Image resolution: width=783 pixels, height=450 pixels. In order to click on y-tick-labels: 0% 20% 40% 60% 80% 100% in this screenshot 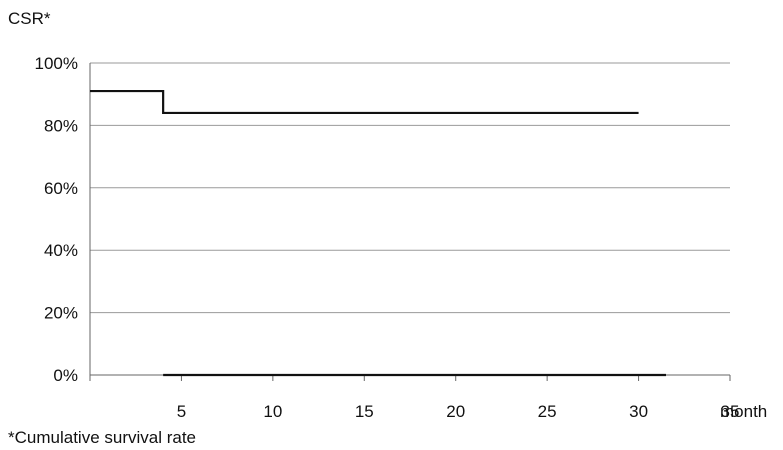, I will do `click(56, 219)`.